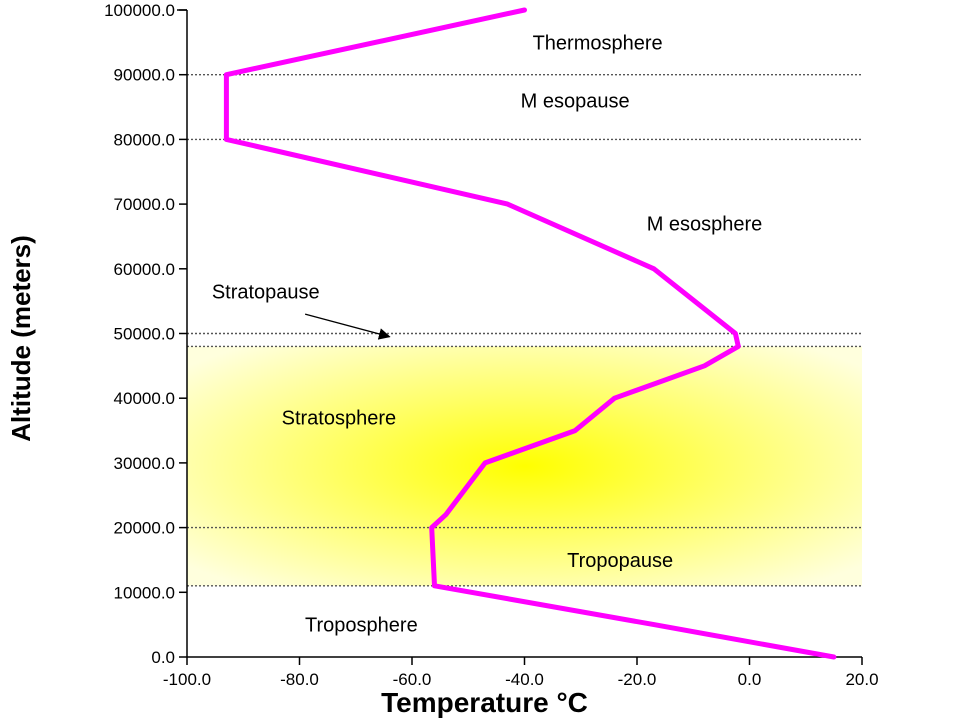  Describe the element at coordinates (620, 561) in the screenshot. I see `region-label: Tropopause` at that location.